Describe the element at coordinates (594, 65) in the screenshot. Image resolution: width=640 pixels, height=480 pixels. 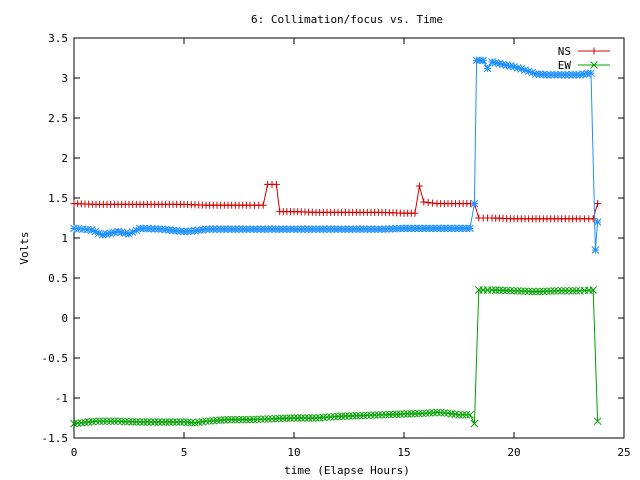
I see `legend-marker` at that location.